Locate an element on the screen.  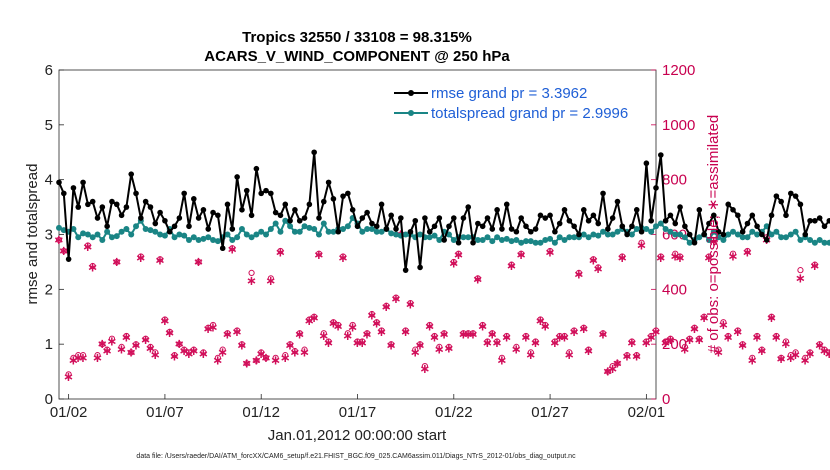
y-tick-label-right: 800 is located at coordinates (674, 180).